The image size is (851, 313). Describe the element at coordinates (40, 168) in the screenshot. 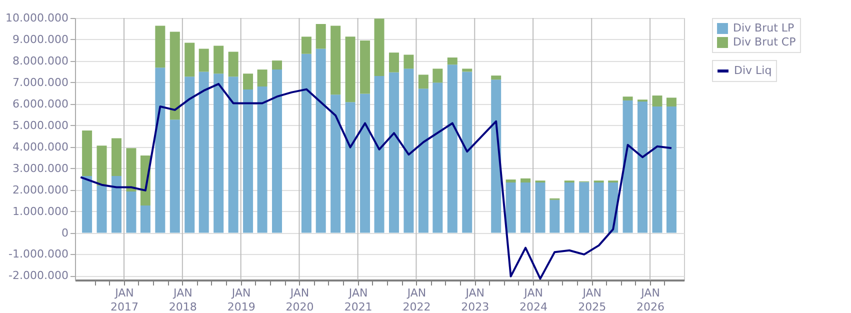

I see `y-tick-label: 3.000.000` at that location.